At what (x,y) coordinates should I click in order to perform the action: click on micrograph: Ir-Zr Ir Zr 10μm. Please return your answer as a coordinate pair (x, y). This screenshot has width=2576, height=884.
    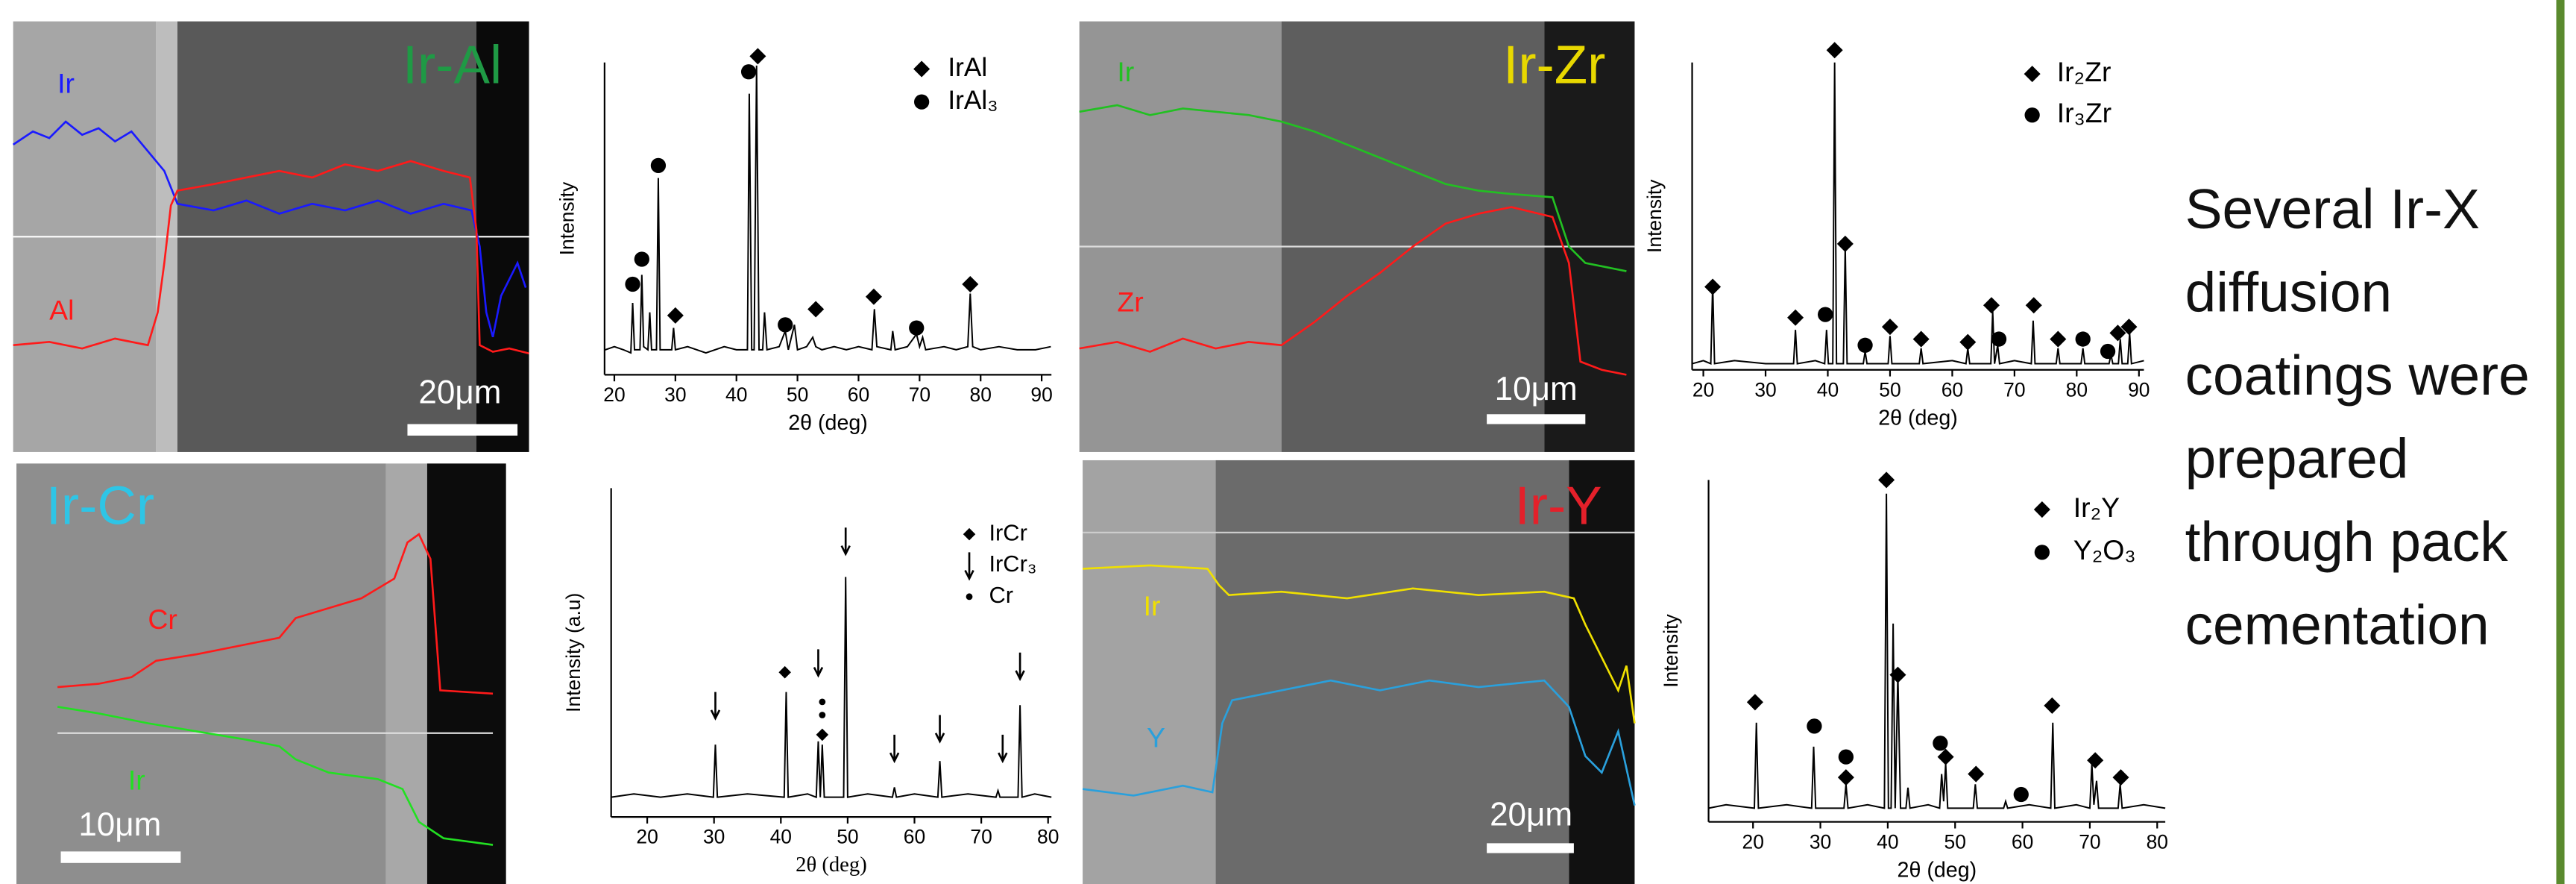
    Looking at the image, I should click on (1357, 236).